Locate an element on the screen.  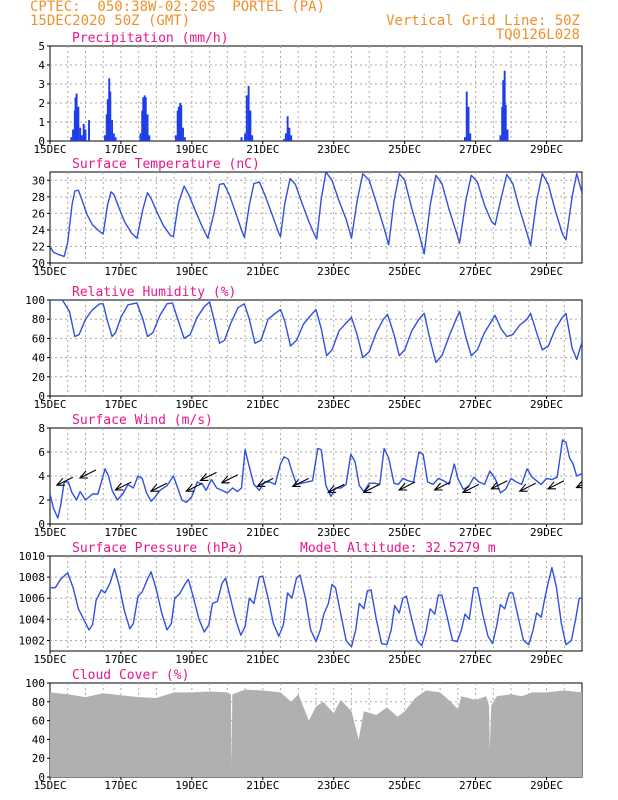
cloud-ytick-label: 60 is located at coordinates (38, 721).